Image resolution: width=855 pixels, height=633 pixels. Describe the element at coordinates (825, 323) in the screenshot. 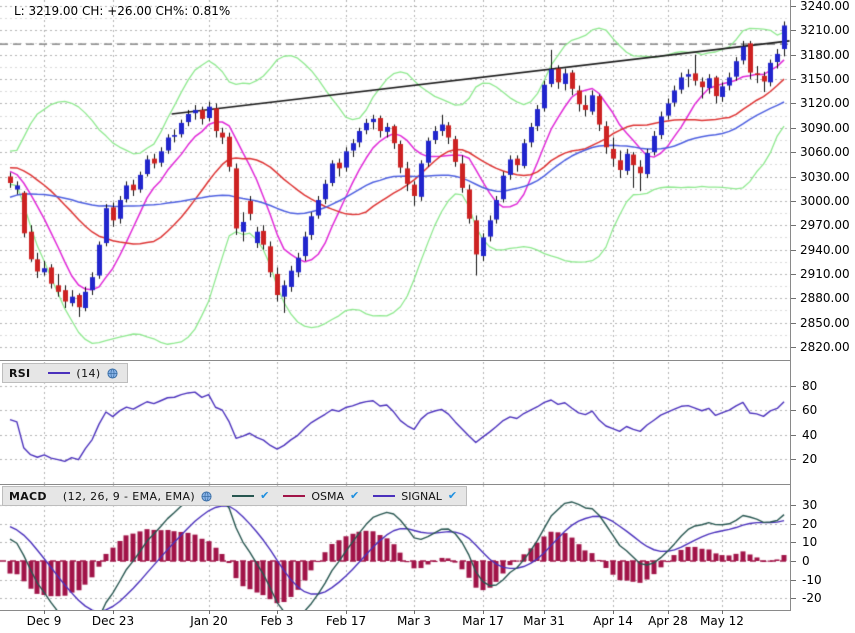

I see `price-axis-label: 2850.00` at that location.